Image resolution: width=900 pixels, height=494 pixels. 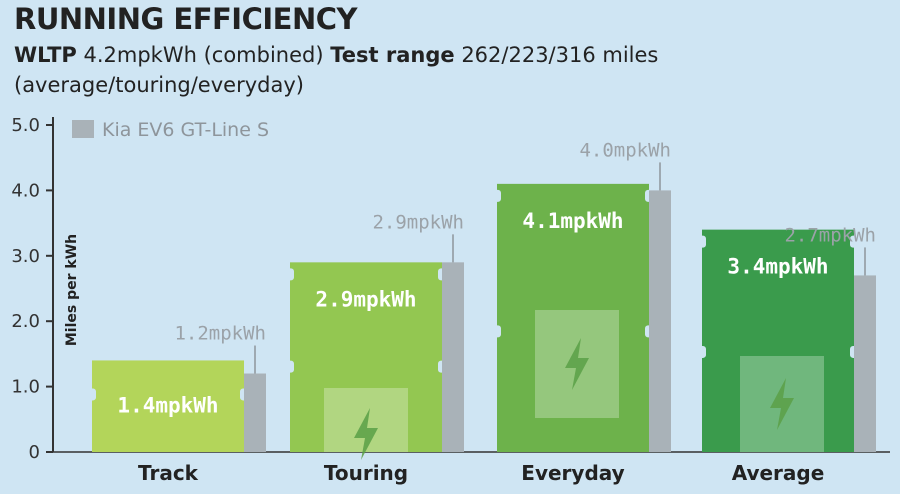 What do you see at coordinates (220, 334) in the screenshot?
I see `comparison-value-label: 1.2mpkWh` at bounding box center [220, 334].